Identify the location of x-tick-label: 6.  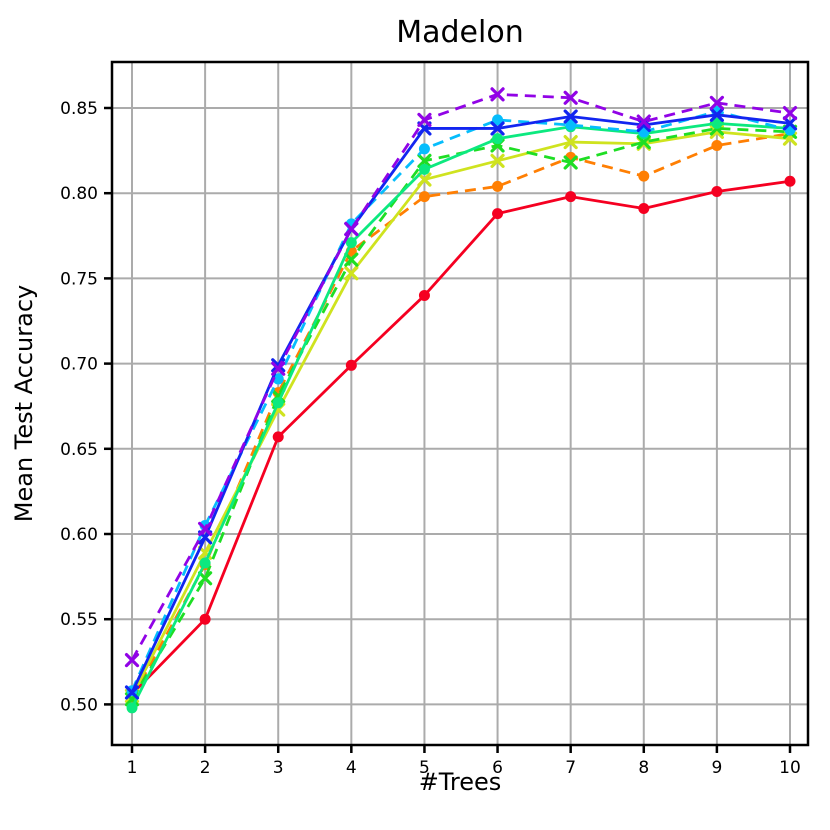
(497, 768).